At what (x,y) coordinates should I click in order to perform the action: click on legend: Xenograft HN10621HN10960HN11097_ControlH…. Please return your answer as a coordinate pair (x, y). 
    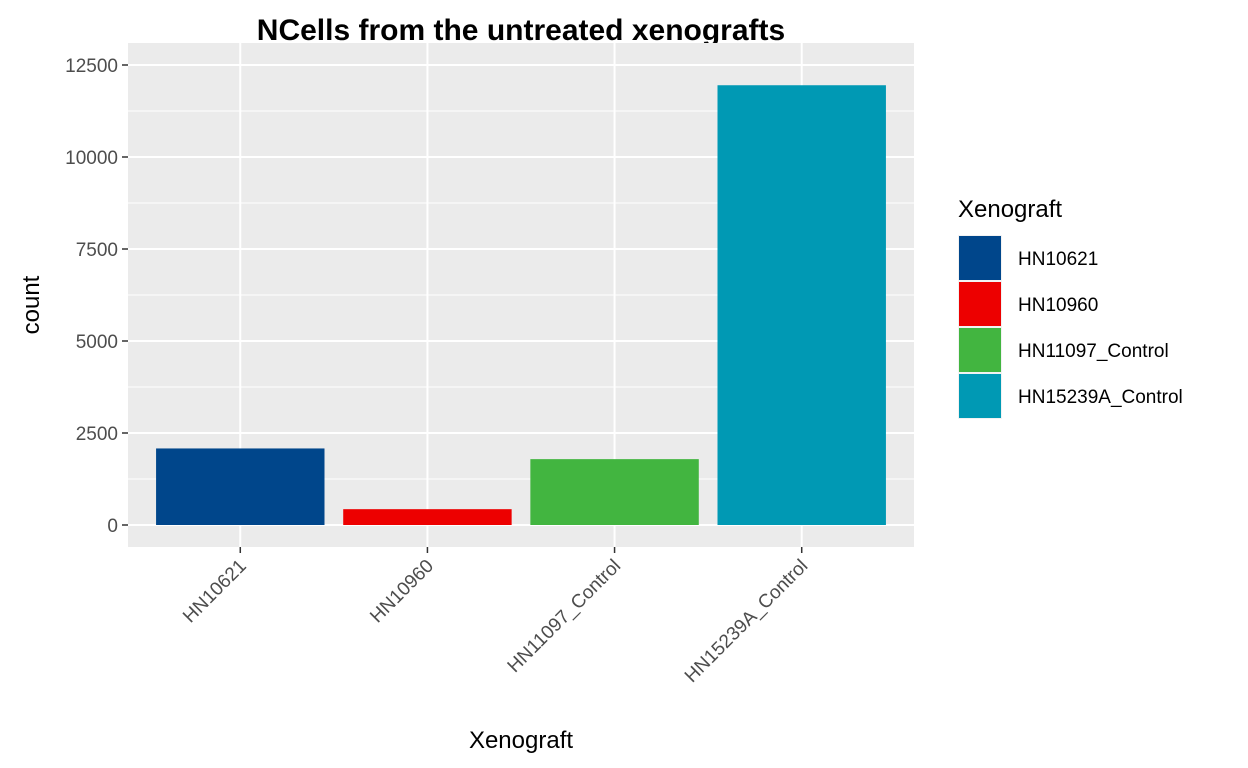
    Looking at the image, I should click on (1070, 307).